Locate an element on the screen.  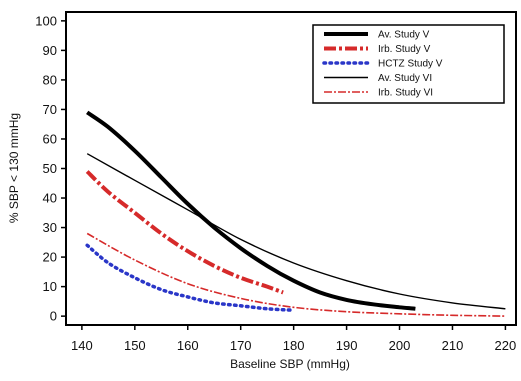
series-line-irb-study-v is located at coordinates (184, 232).